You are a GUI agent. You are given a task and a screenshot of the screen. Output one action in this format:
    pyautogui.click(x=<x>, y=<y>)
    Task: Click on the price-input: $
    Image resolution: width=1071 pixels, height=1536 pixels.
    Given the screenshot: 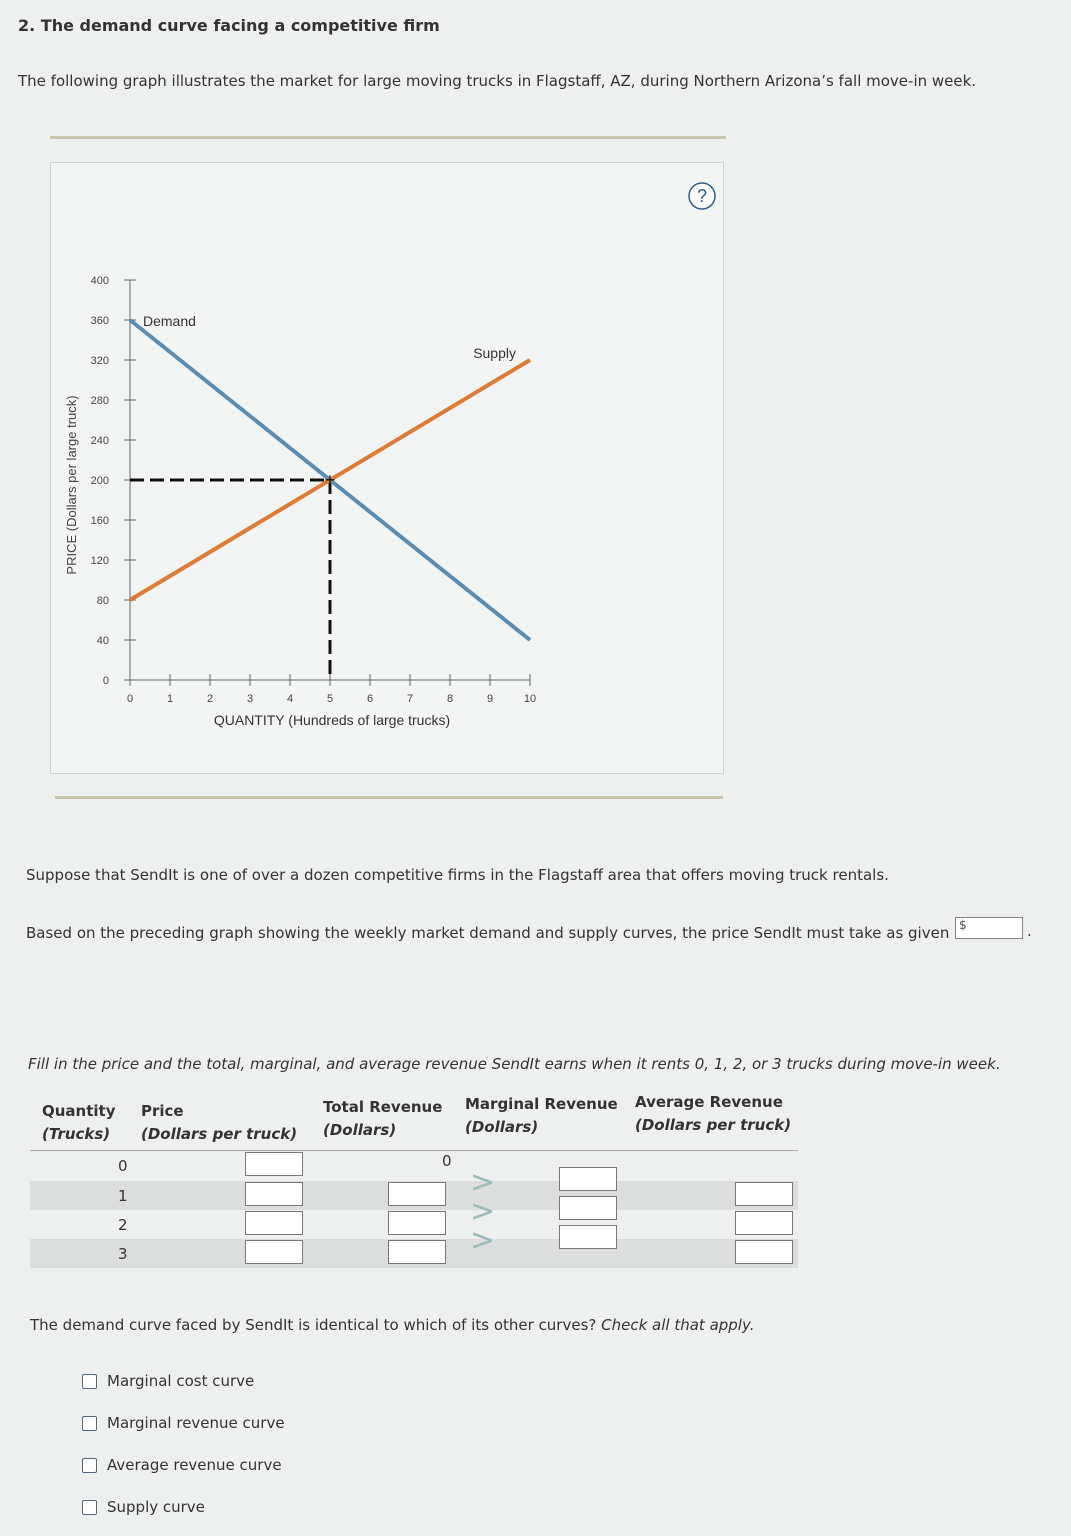 What is the action you would take?
    pyautogui.click(x=989, y=928)
    